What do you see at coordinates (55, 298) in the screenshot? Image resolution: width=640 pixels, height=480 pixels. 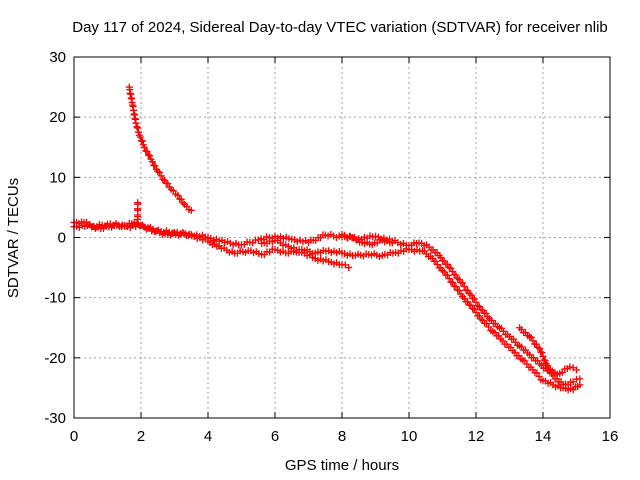 I see `y-tick-label: -10` at bounding box center [55, 298].